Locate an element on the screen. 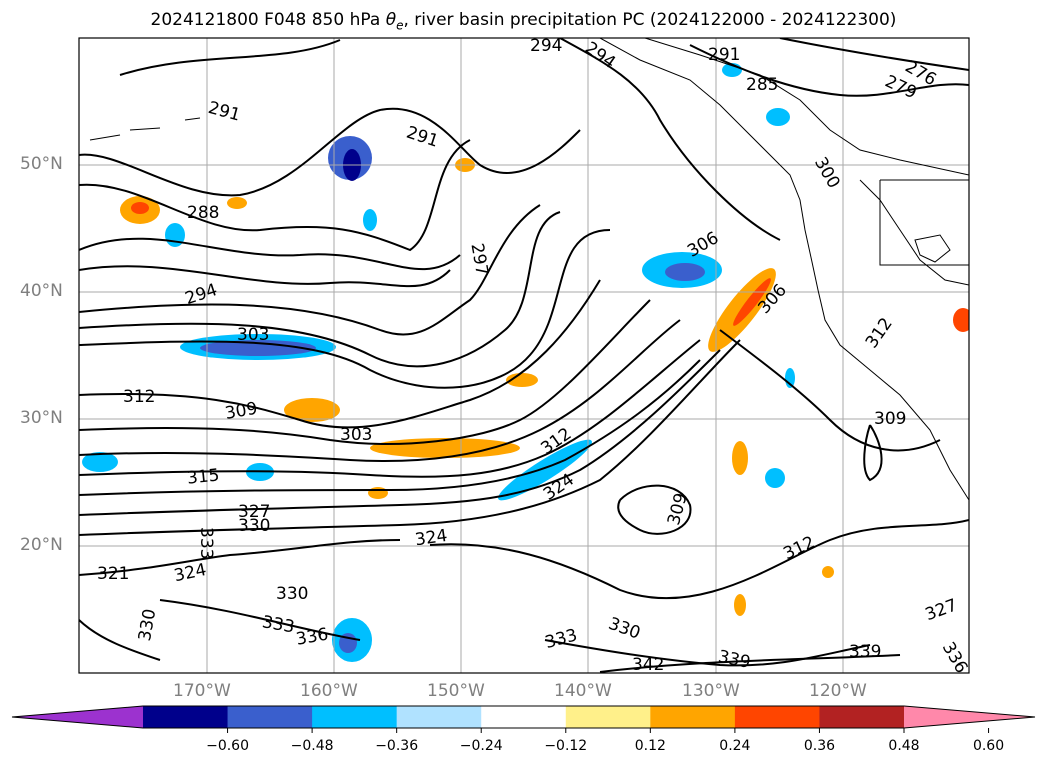  lat-tick-label: 30°N is located at coordinates (41, 418).